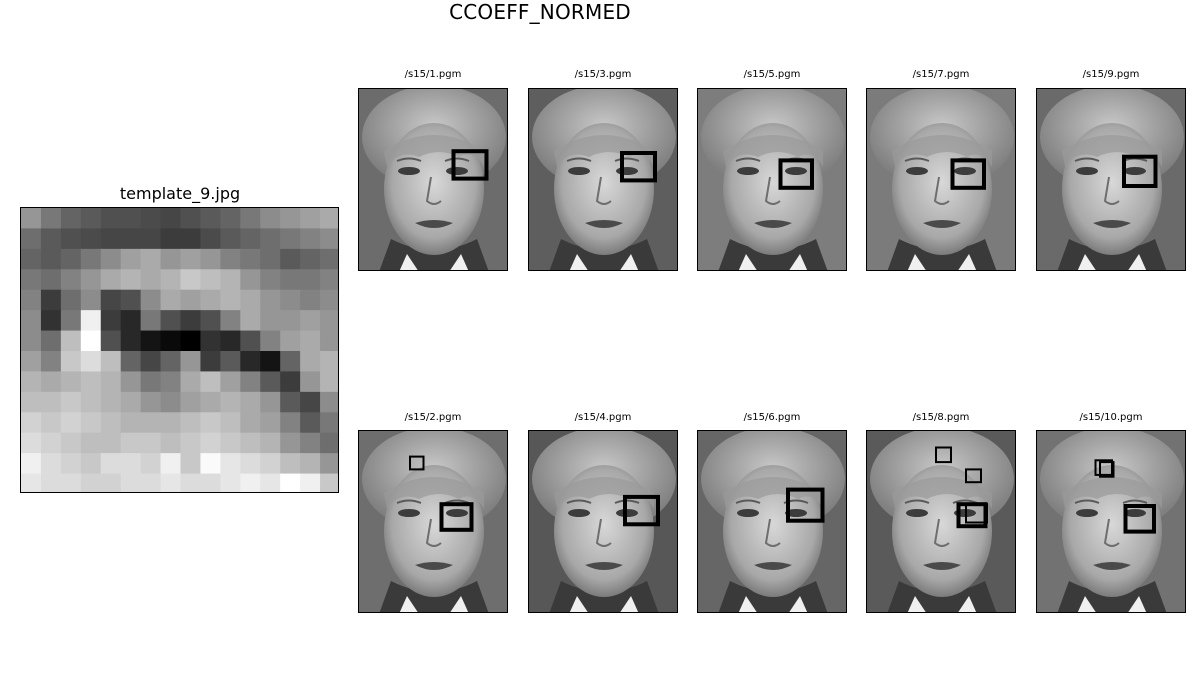 The width and height of the screenshot is (1200, 700). I want to click on template-image, so click(179, 350).